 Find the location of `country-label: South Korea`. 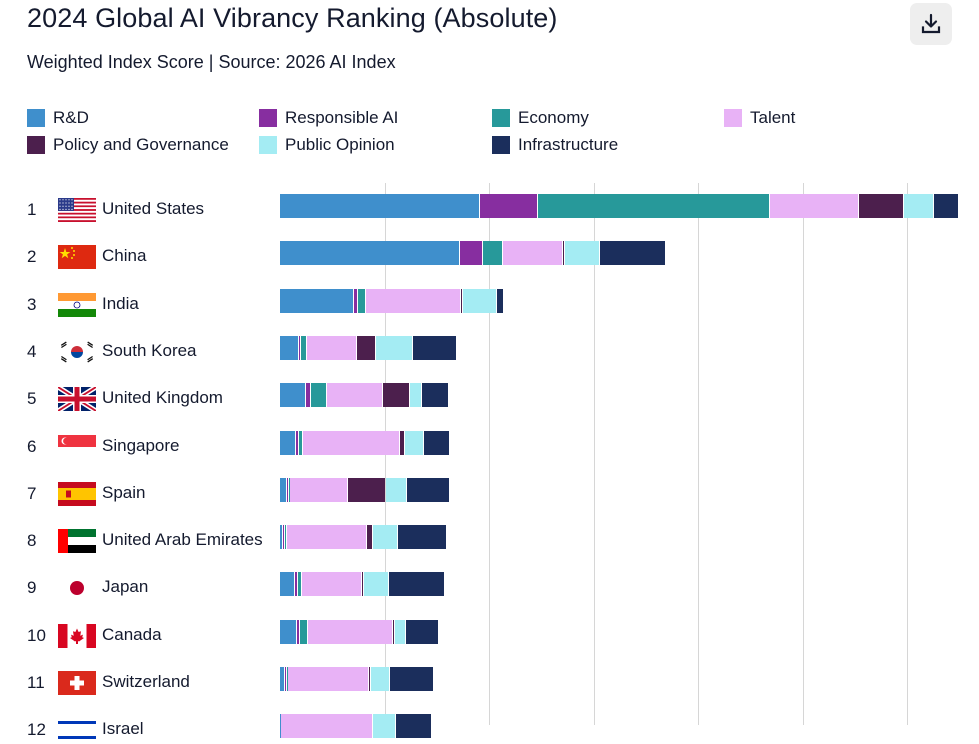

country-label: South Korea is located at coordinates (149, 350).